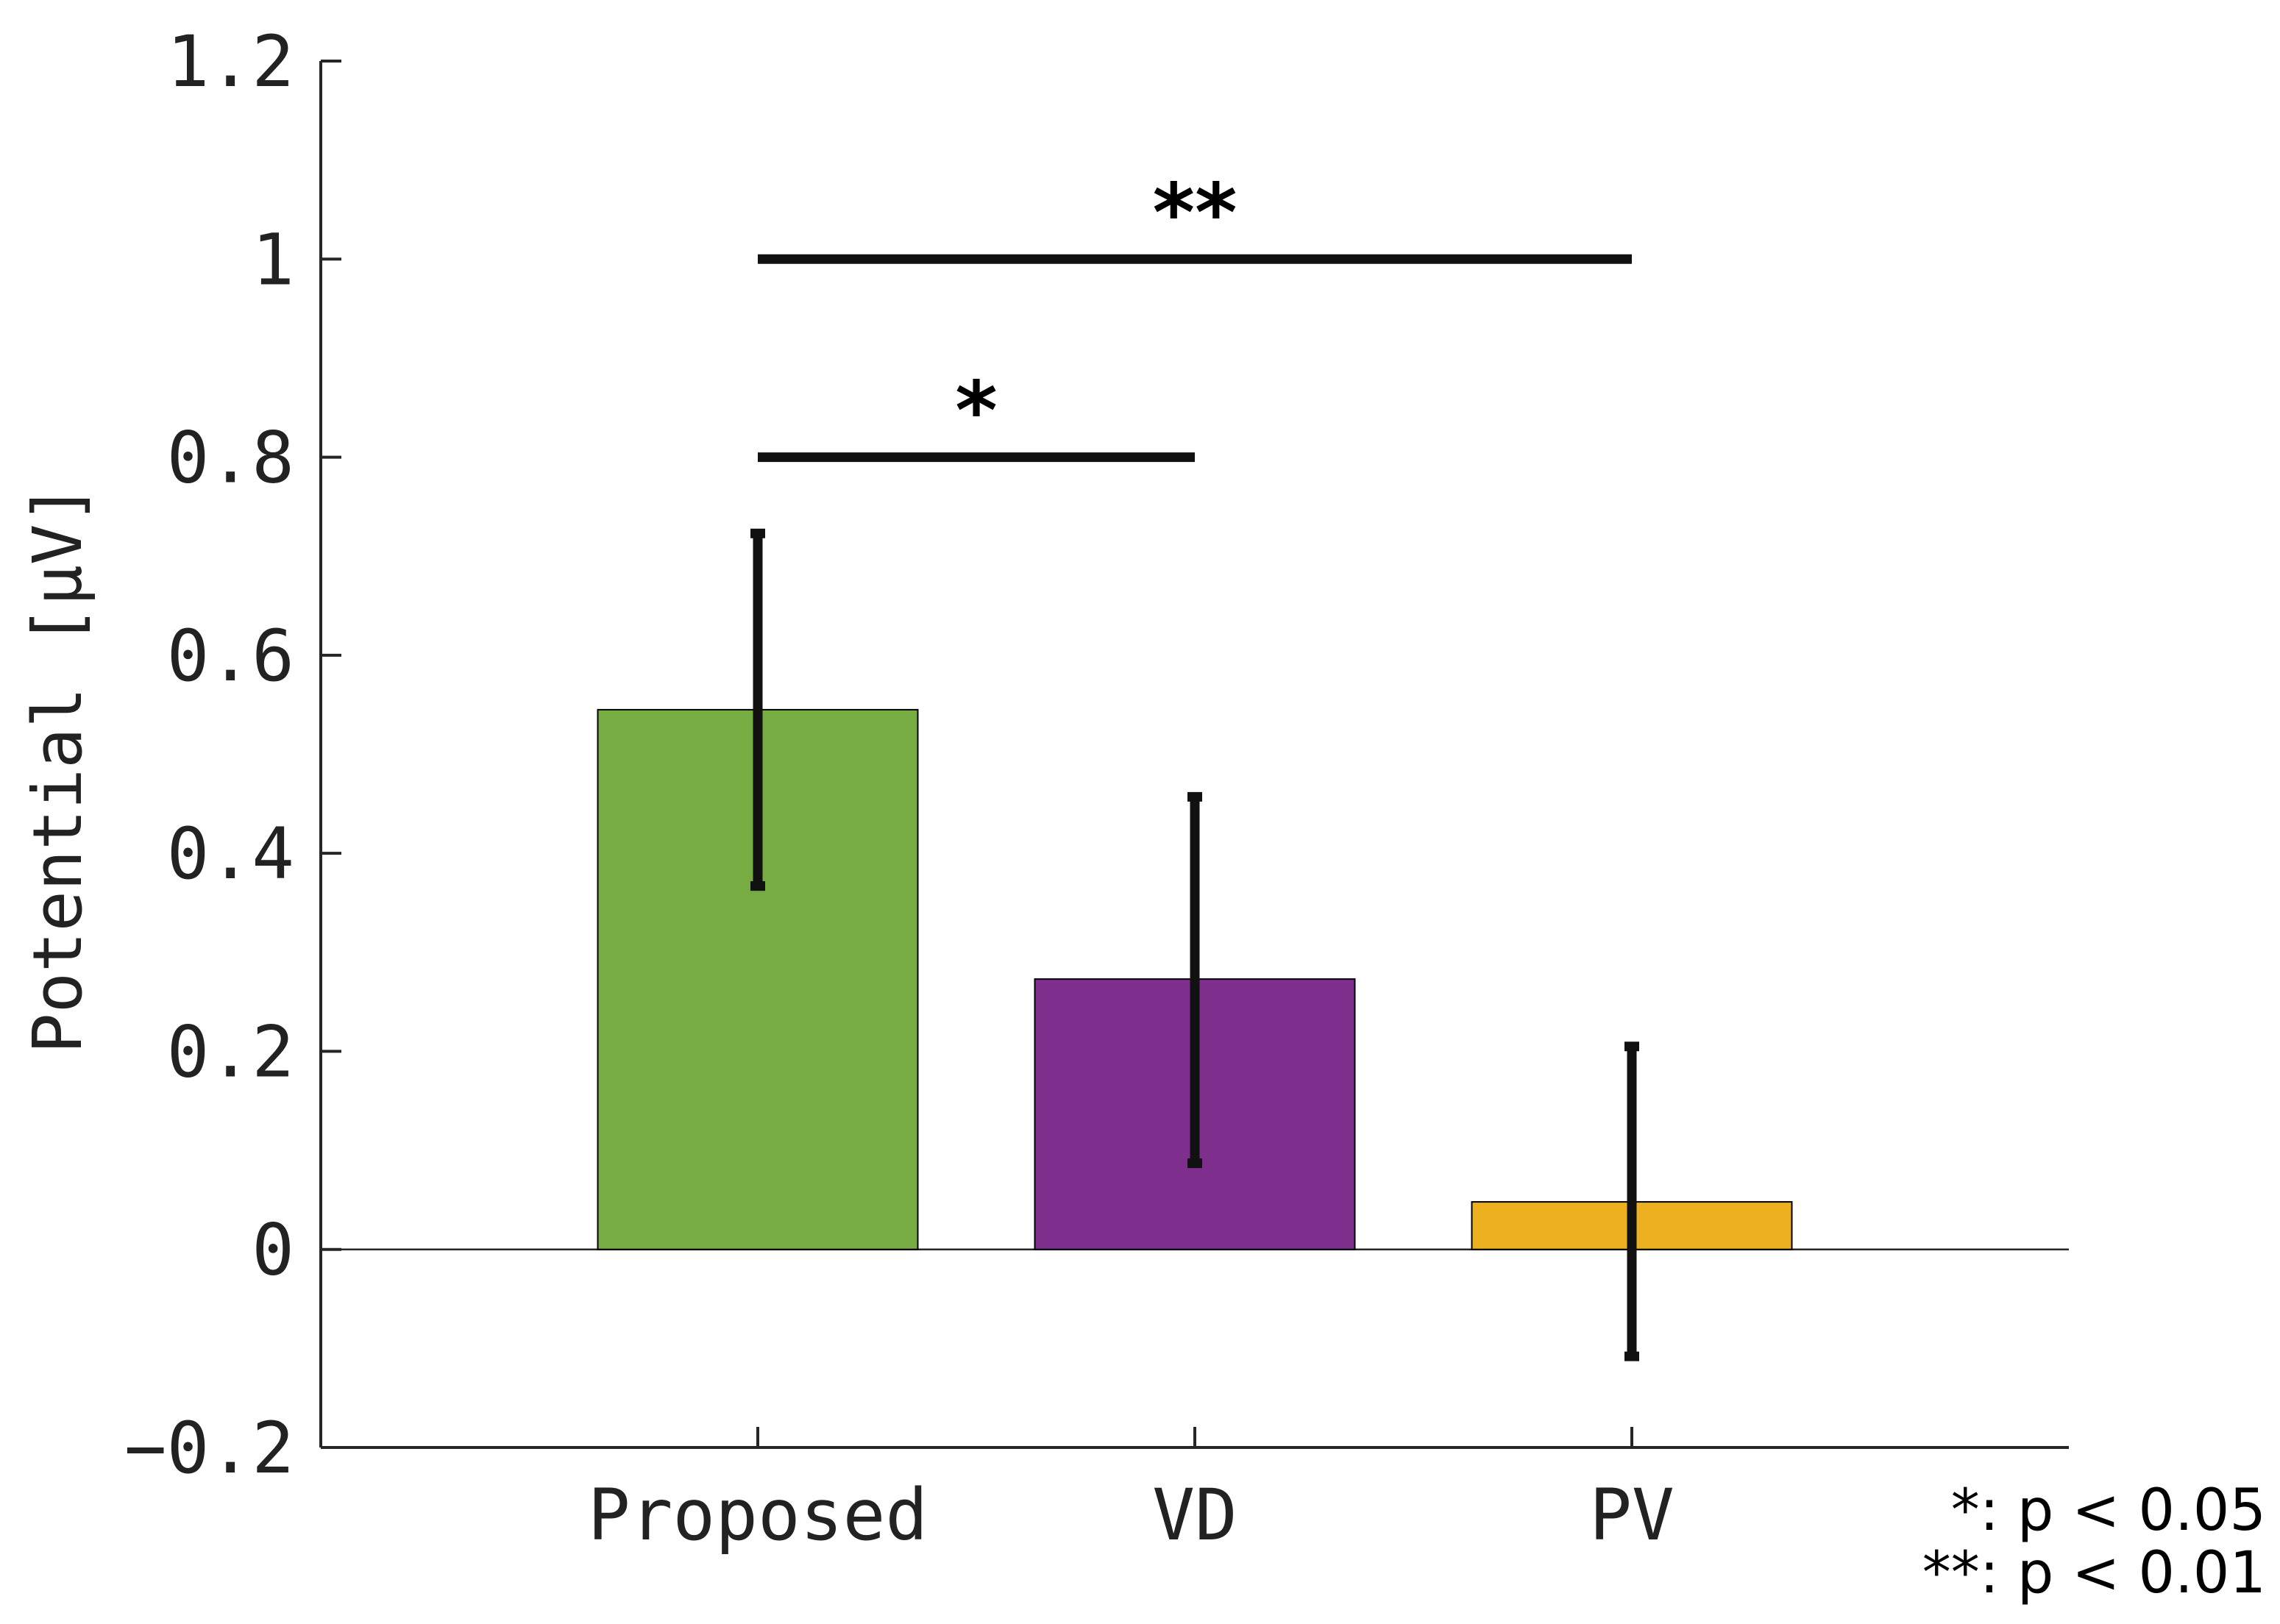 The image size is (2280, 1624). I want to click on significance-annotations: ***, so click(1195, 314).